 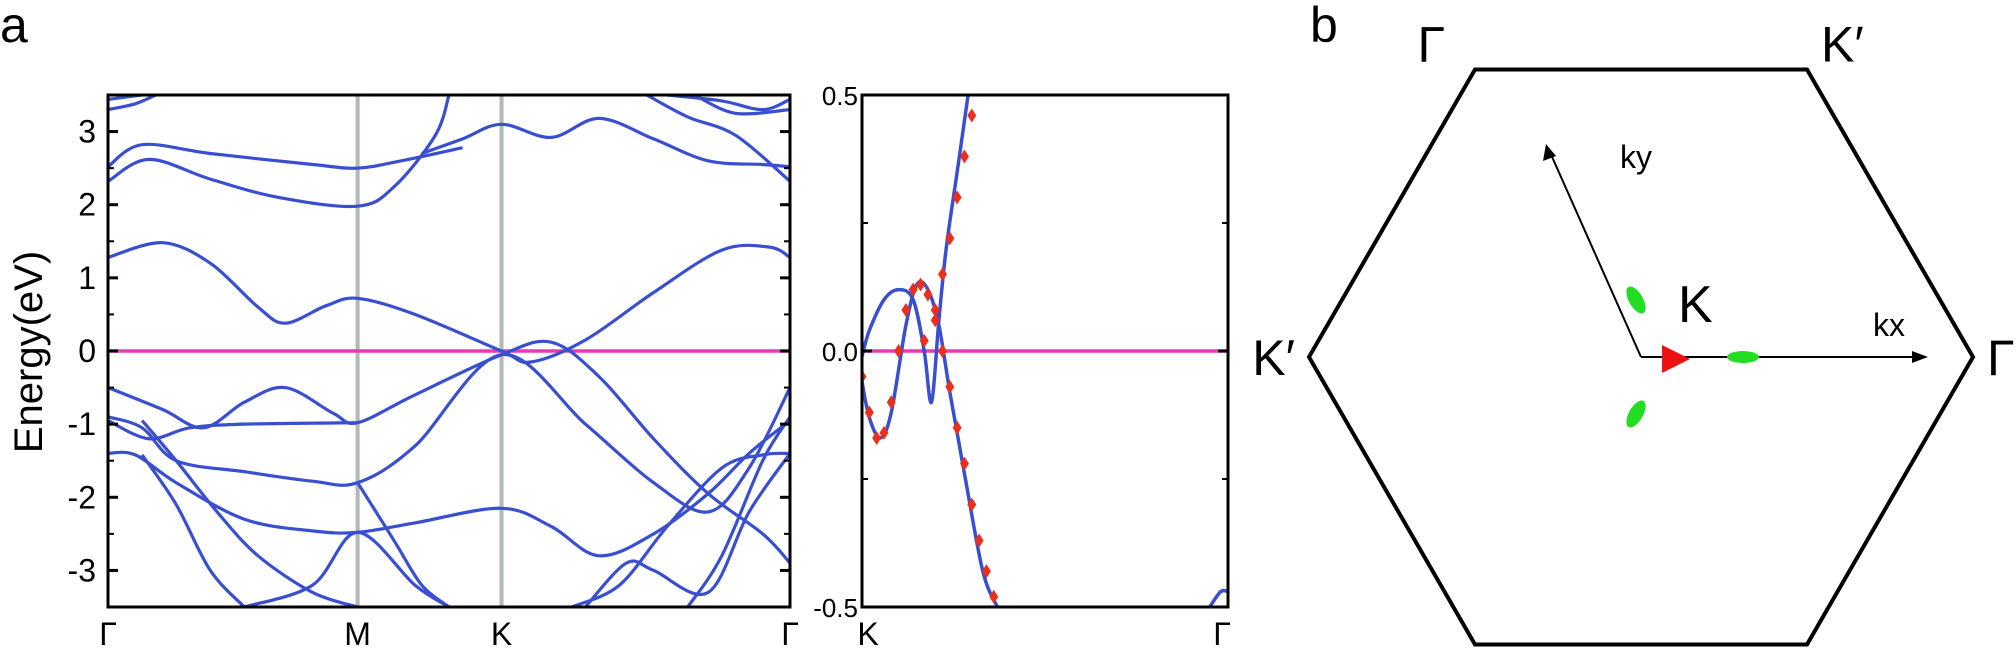 I want to click on y-axis-label: Energy(eV), so click(x=29, y=352).